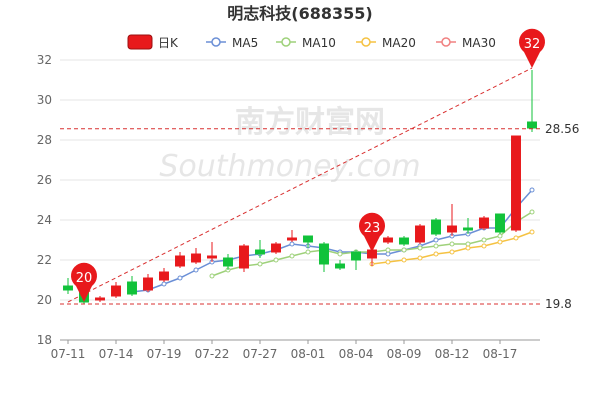 The width and height of the screenshot is (600, 404). I want to click on legend-dot-ma10, so click(286, 42).